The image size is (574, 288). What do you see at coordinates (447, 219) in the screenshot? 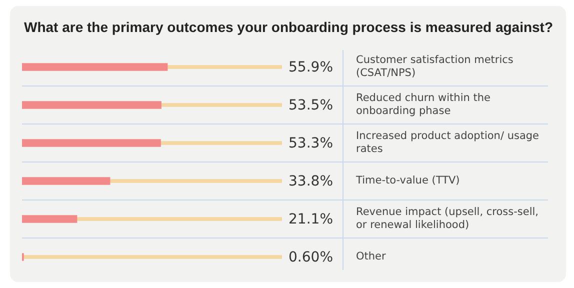
I see `y-tick-label: Revenue impact (upsell, cross-sell, or renewal likelihood)` at bounding box center [447, 219].